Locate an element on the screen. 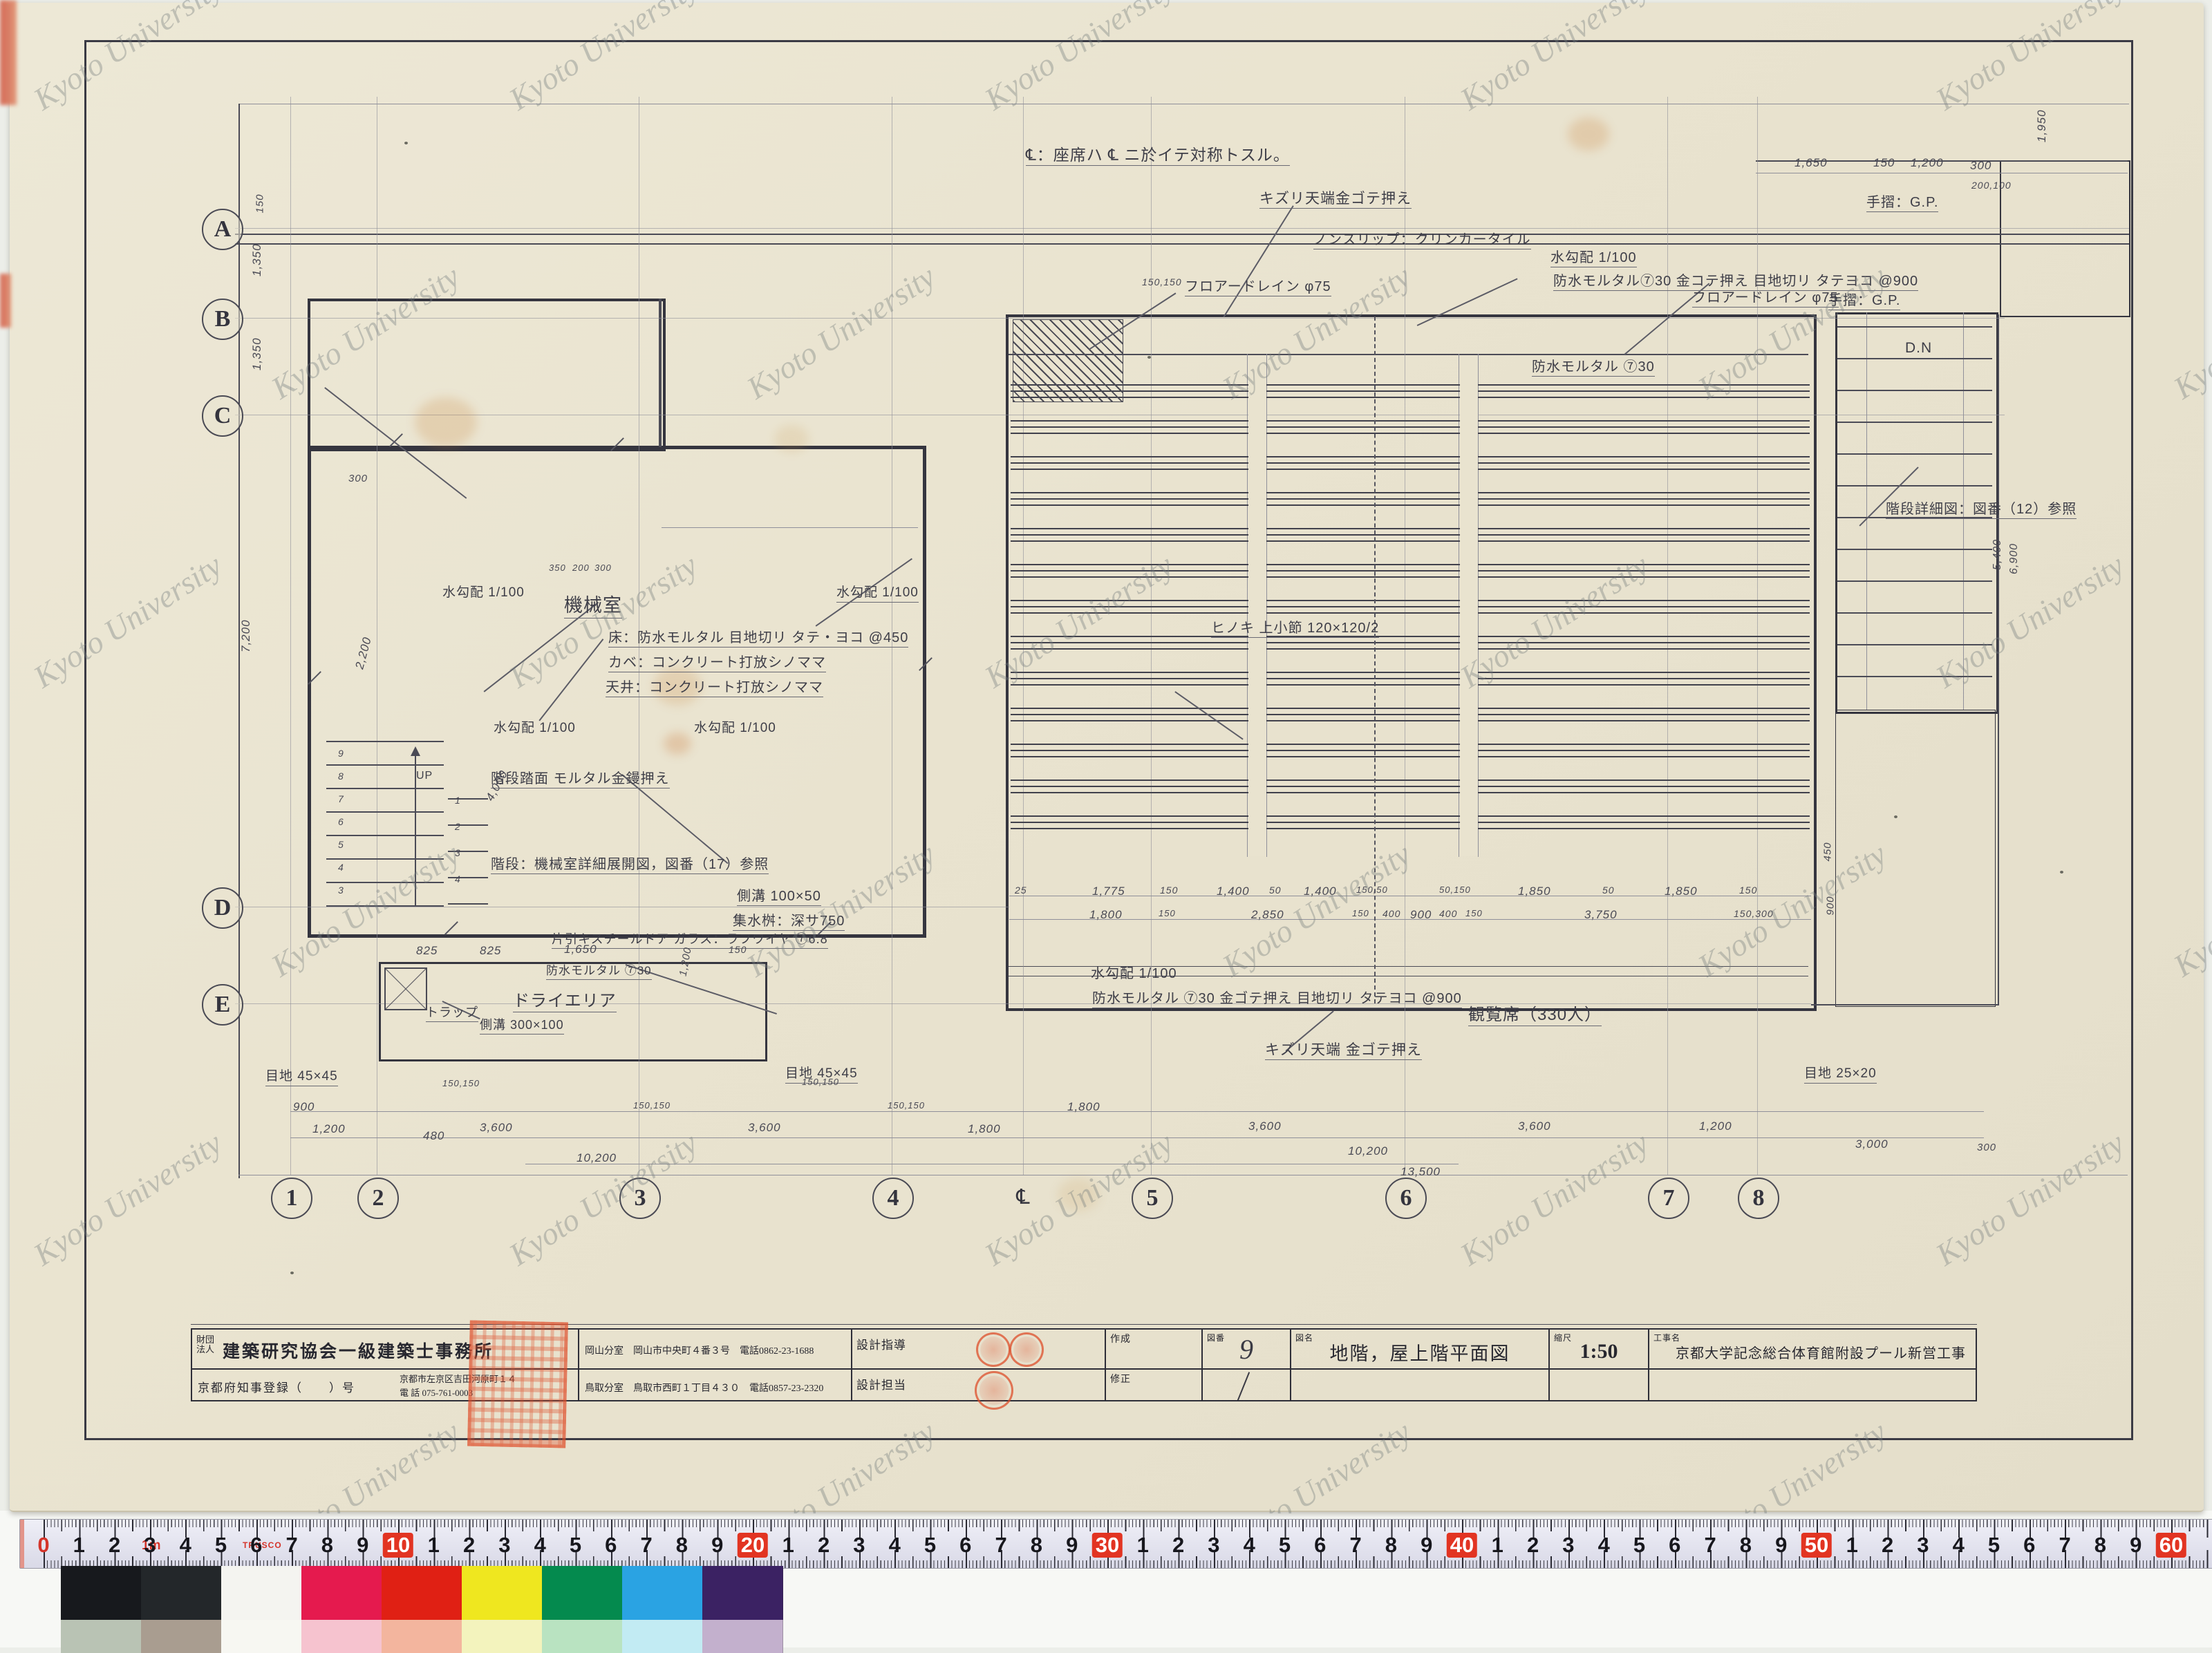  annotation-text: ヒノキ 上小節 120×120/2 is located at coordinates (1295, 629).